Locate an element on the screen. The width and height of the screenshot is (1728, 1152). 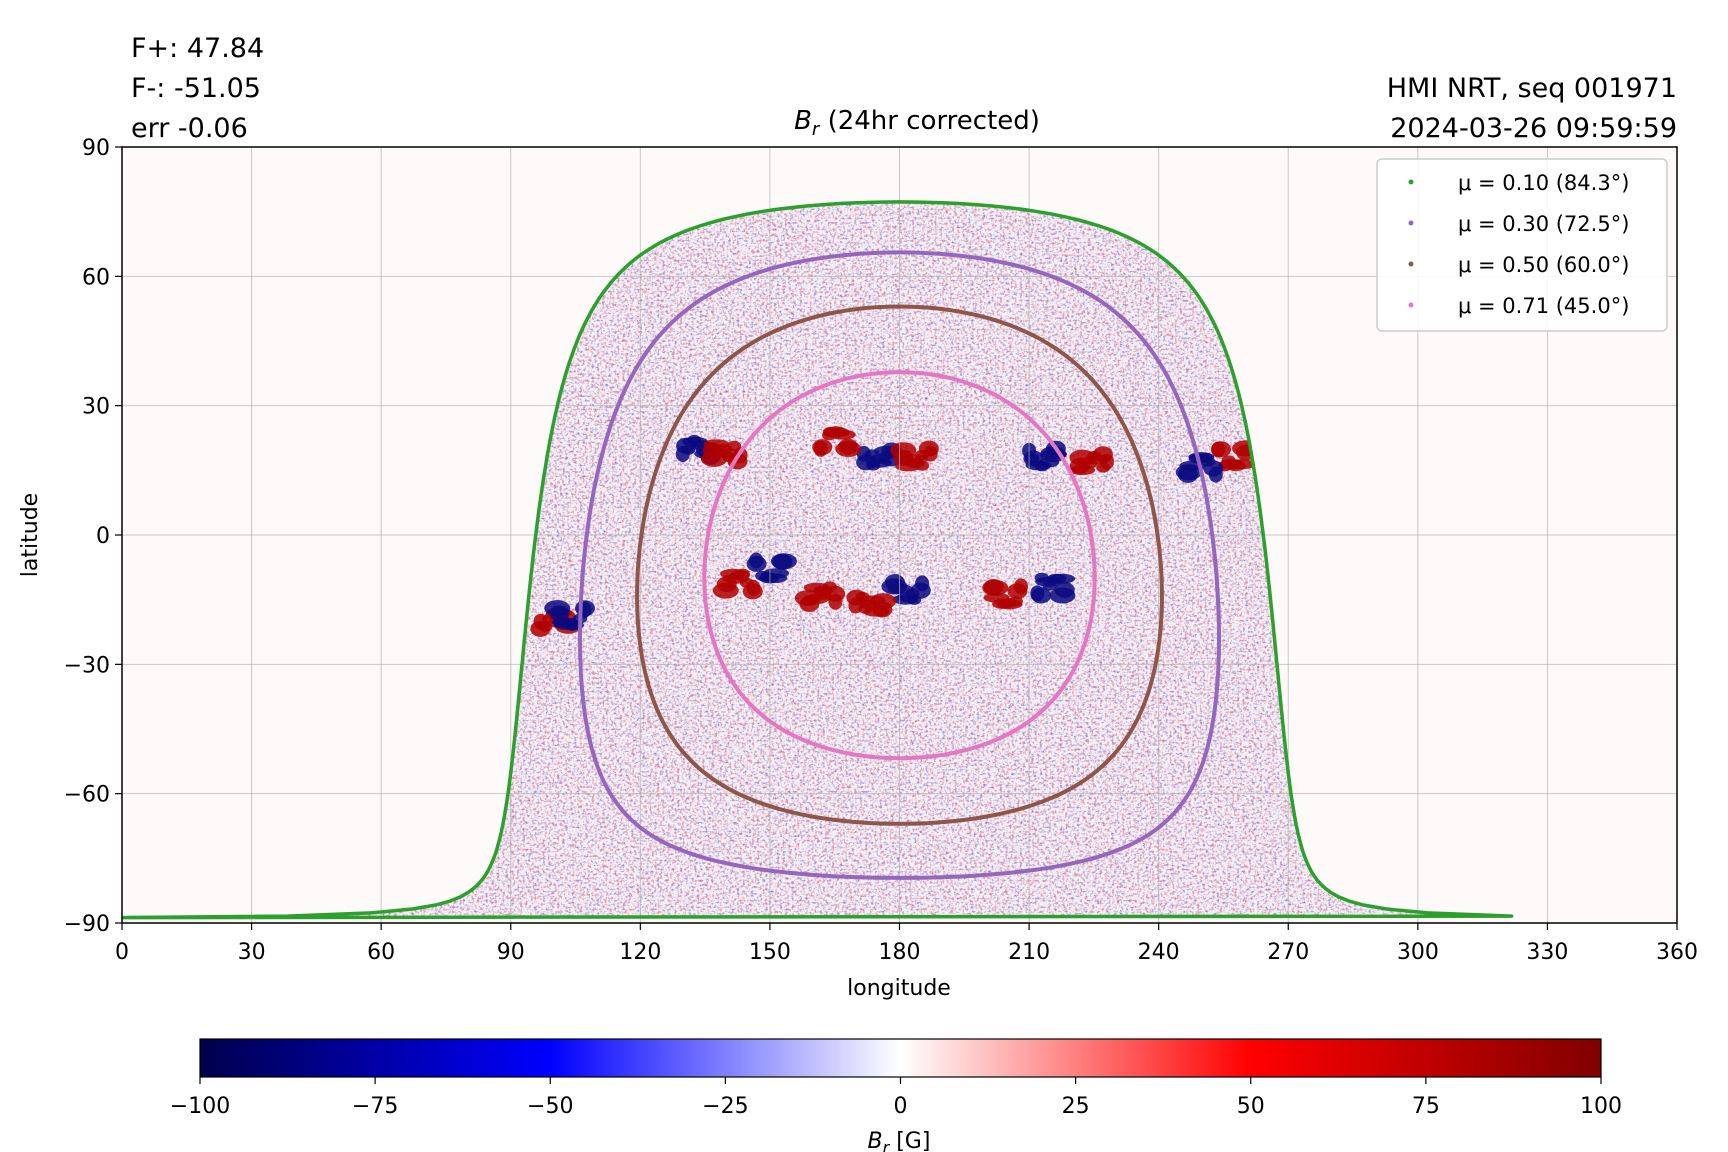
x-tick-label: 330 is located at coordinates (1547, 952).